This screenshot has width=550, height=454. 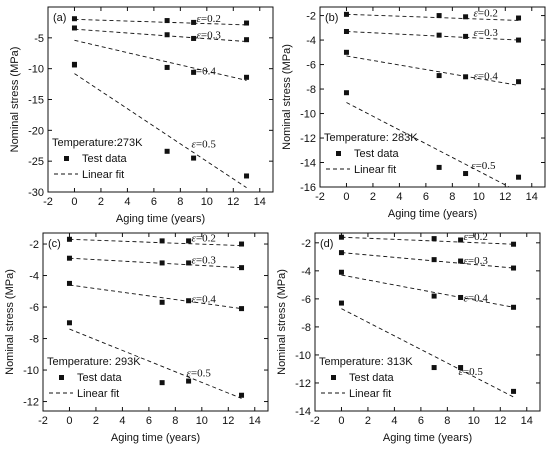 I want to click on panel-label: (a), so click(x=59, y=18).